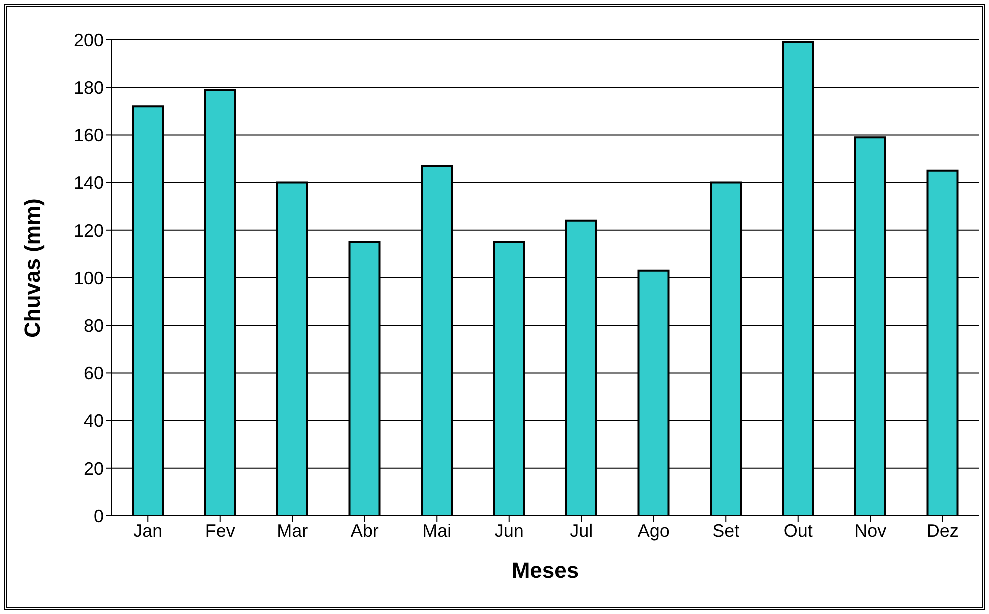  Describe the element at coordinates (94, 421) in the screenshot. I see `y-tick-label: 40` at that location.